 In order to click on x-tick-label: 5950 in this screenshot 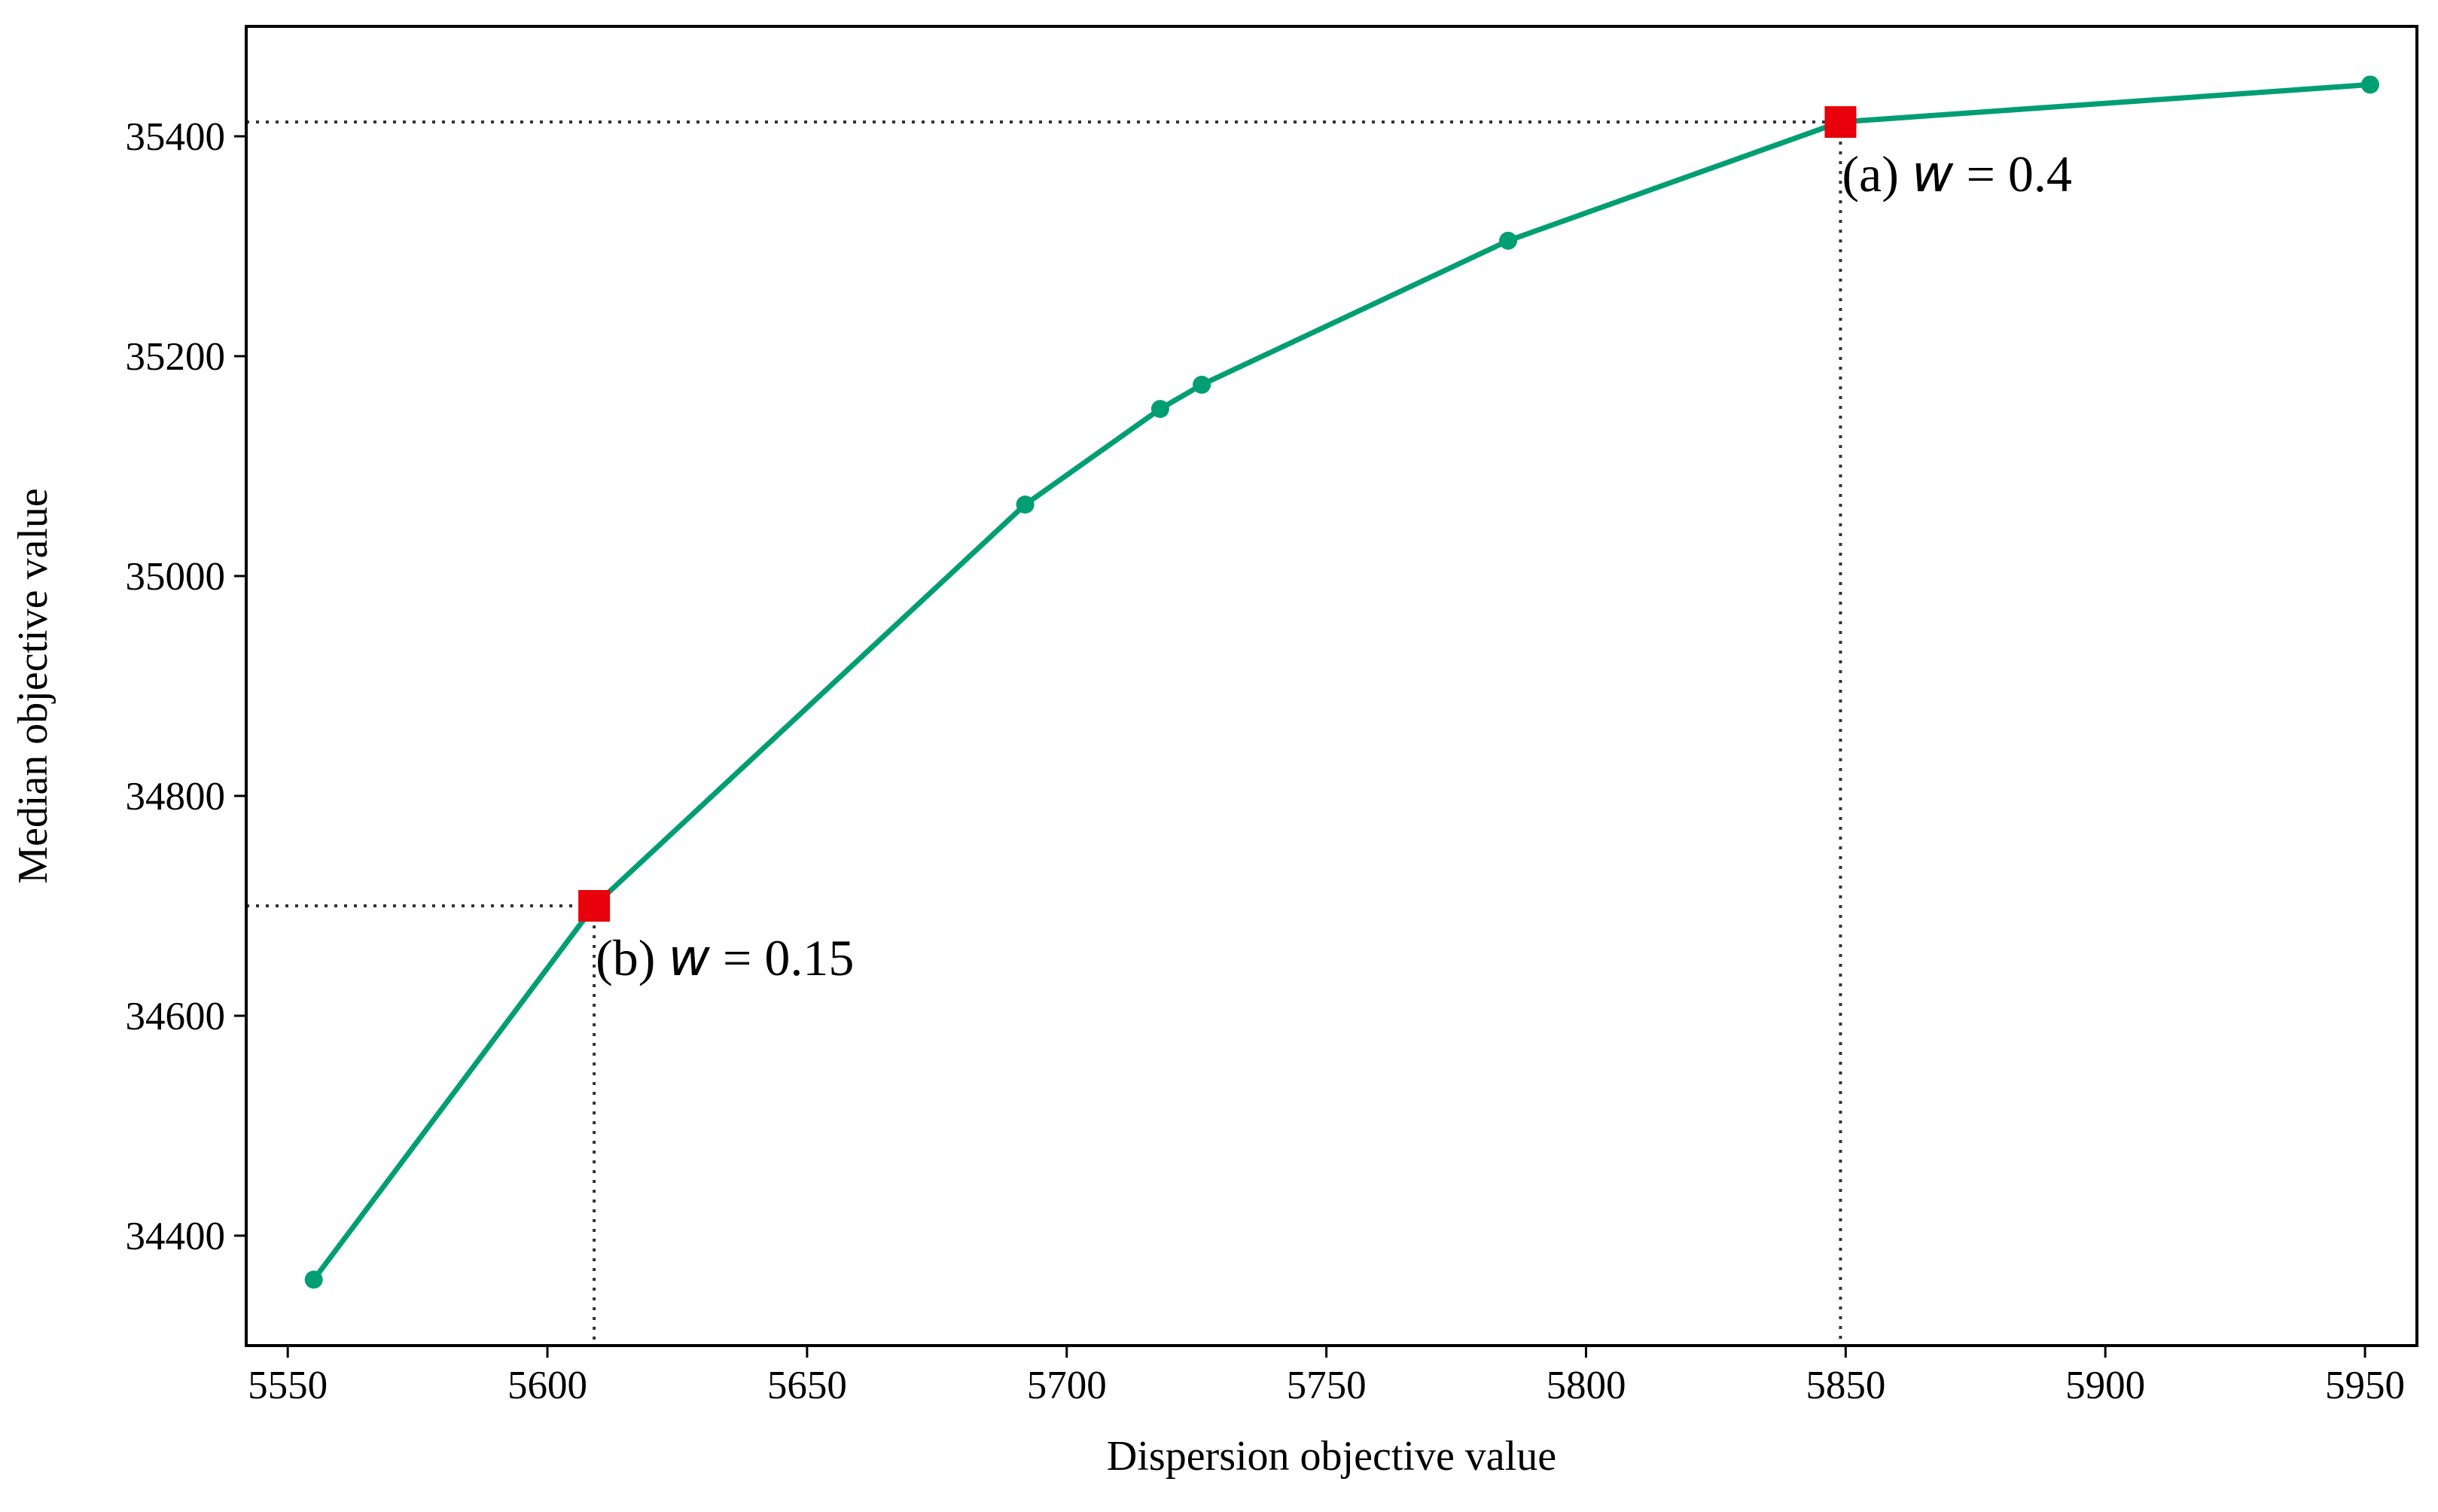, I will do `click(2365, 1386)`.